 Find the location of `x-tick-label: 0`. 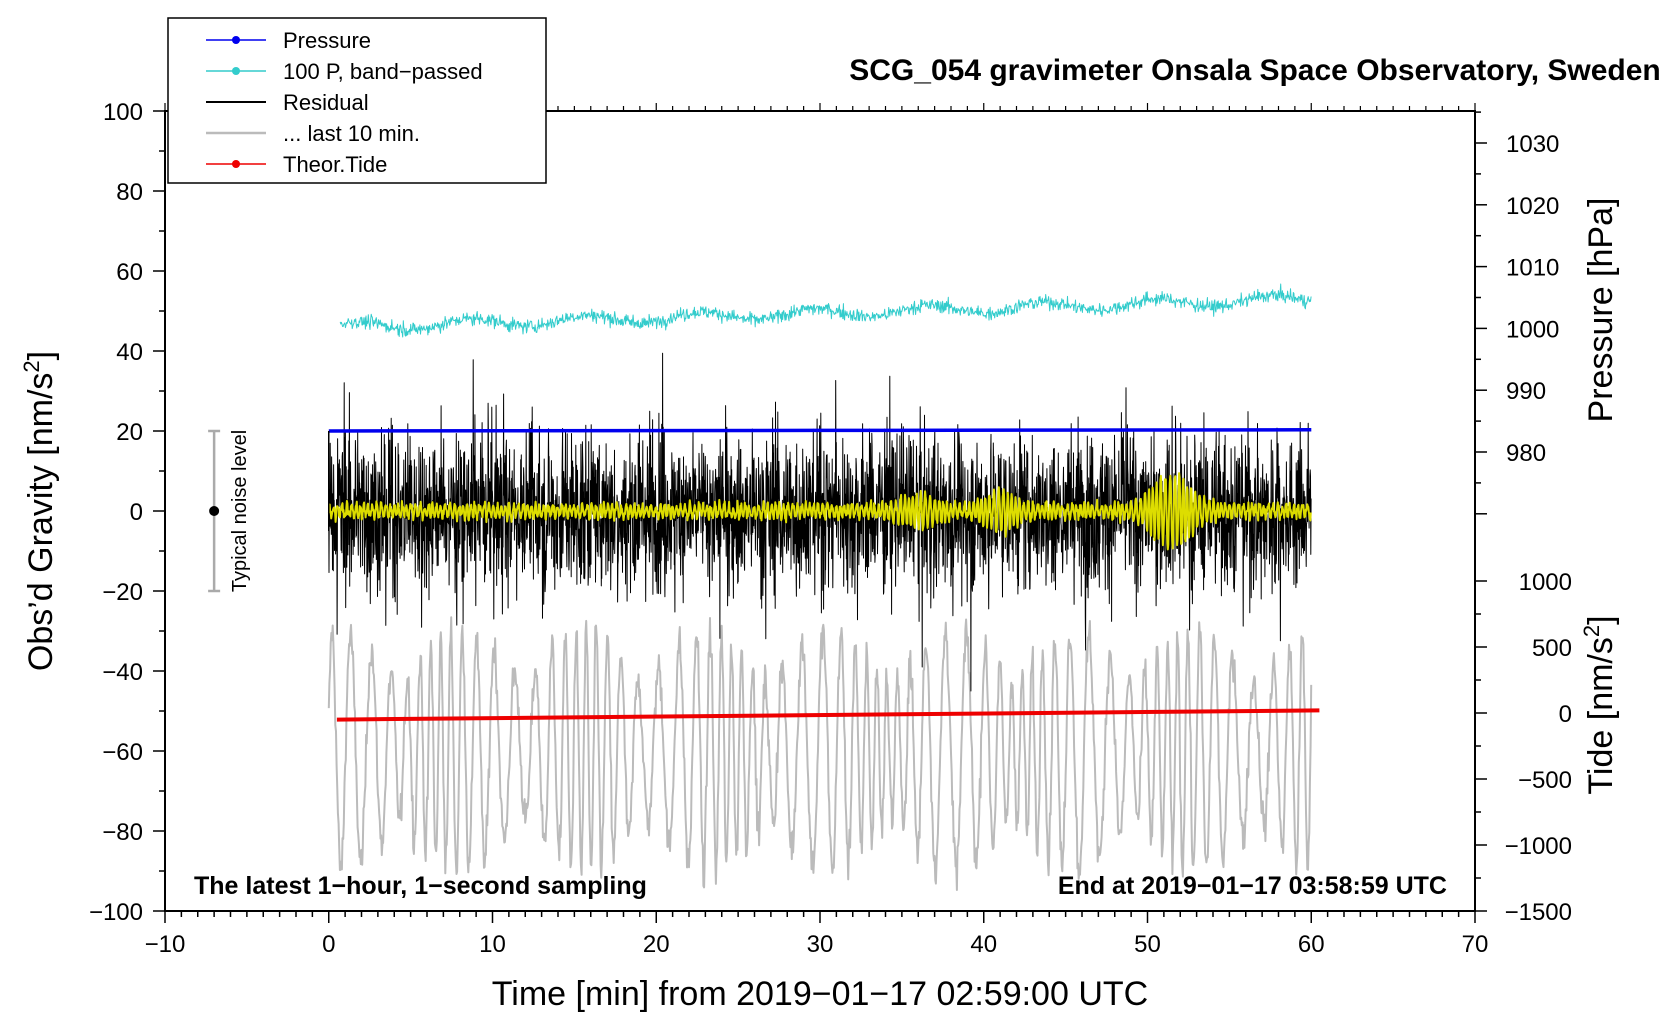

x-tick-label: 0 is located at coordinates (328, 944).